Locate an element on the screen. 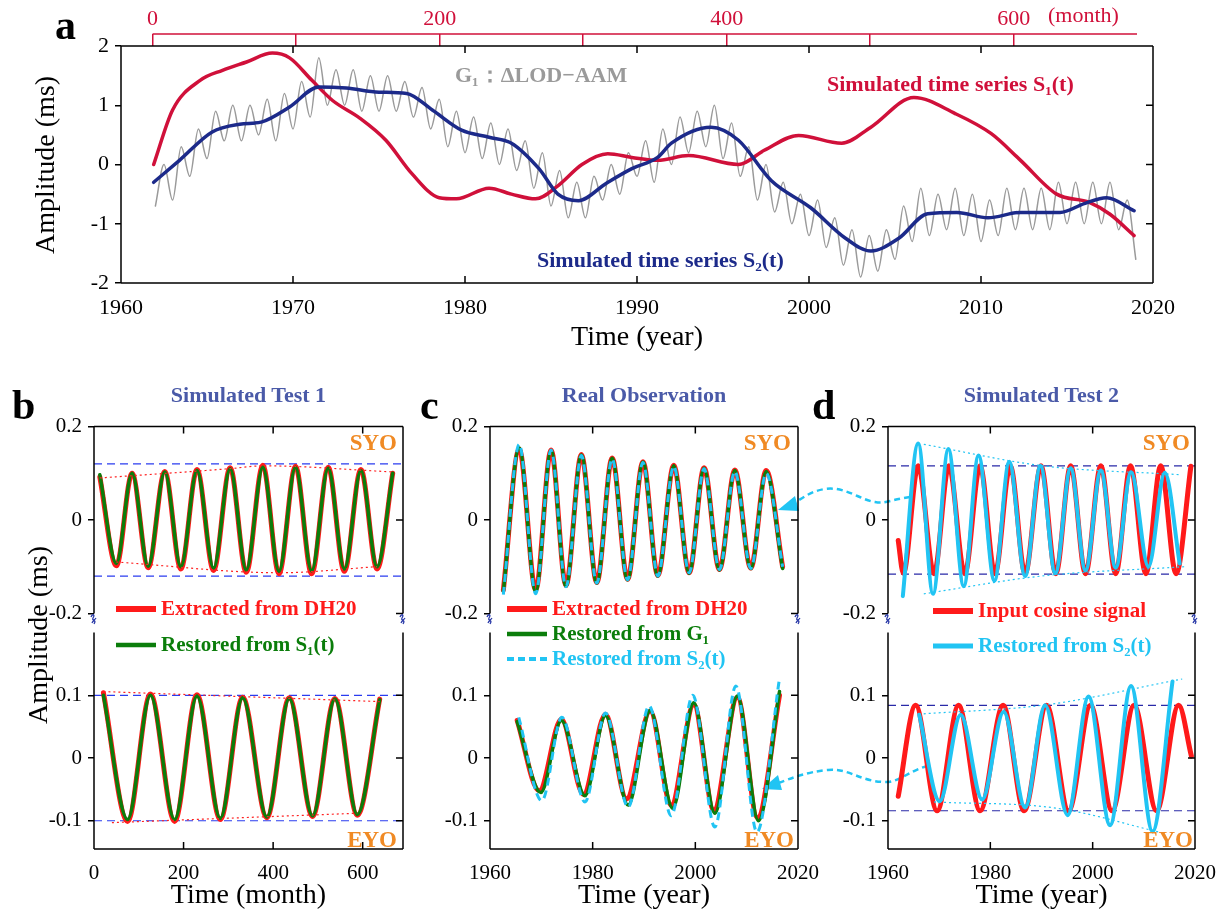 The height and width of the screenshot is (919, 1222). legend-label: Restored from S₁(t) is located at coordinates (248, 644).